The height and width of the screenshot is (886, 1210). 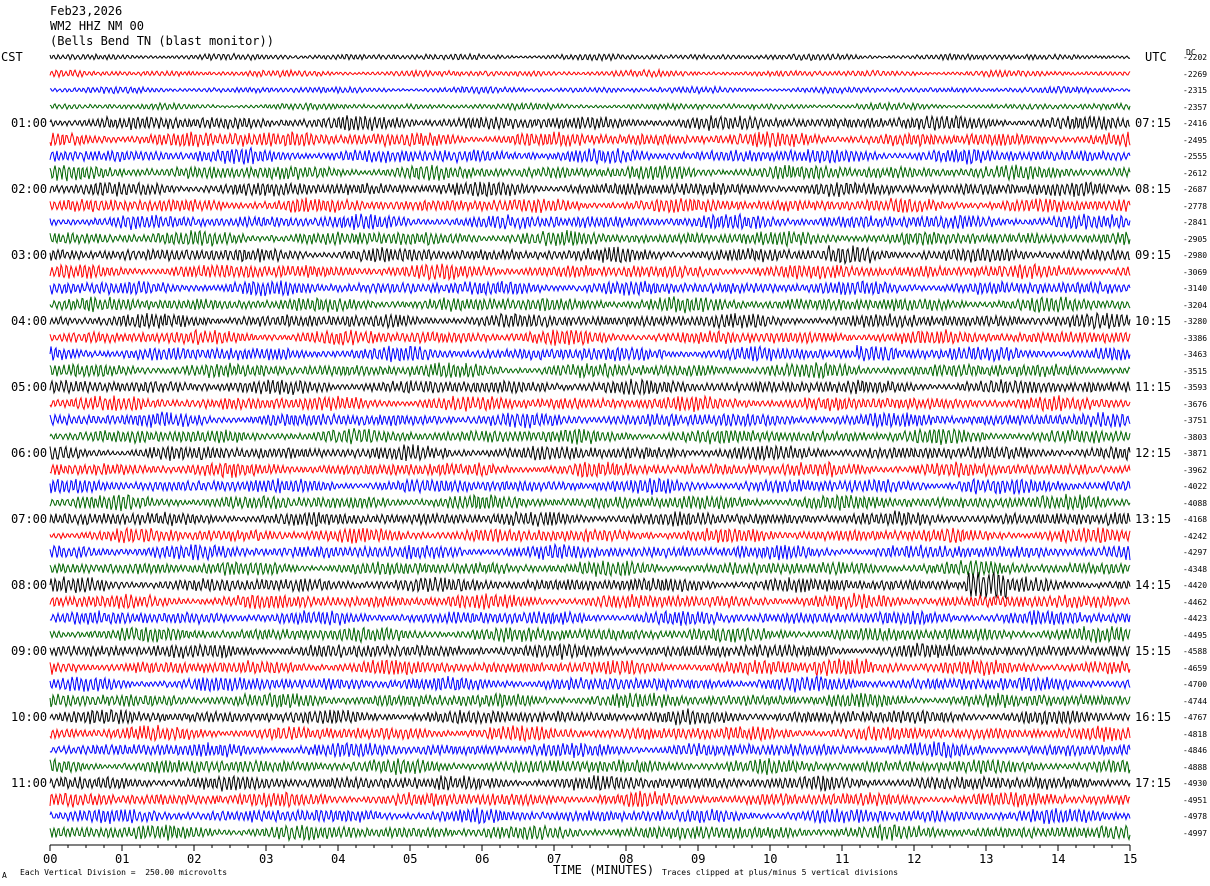 I want to click on dc-offset-label: -4846, so click(x=1195, y=750).